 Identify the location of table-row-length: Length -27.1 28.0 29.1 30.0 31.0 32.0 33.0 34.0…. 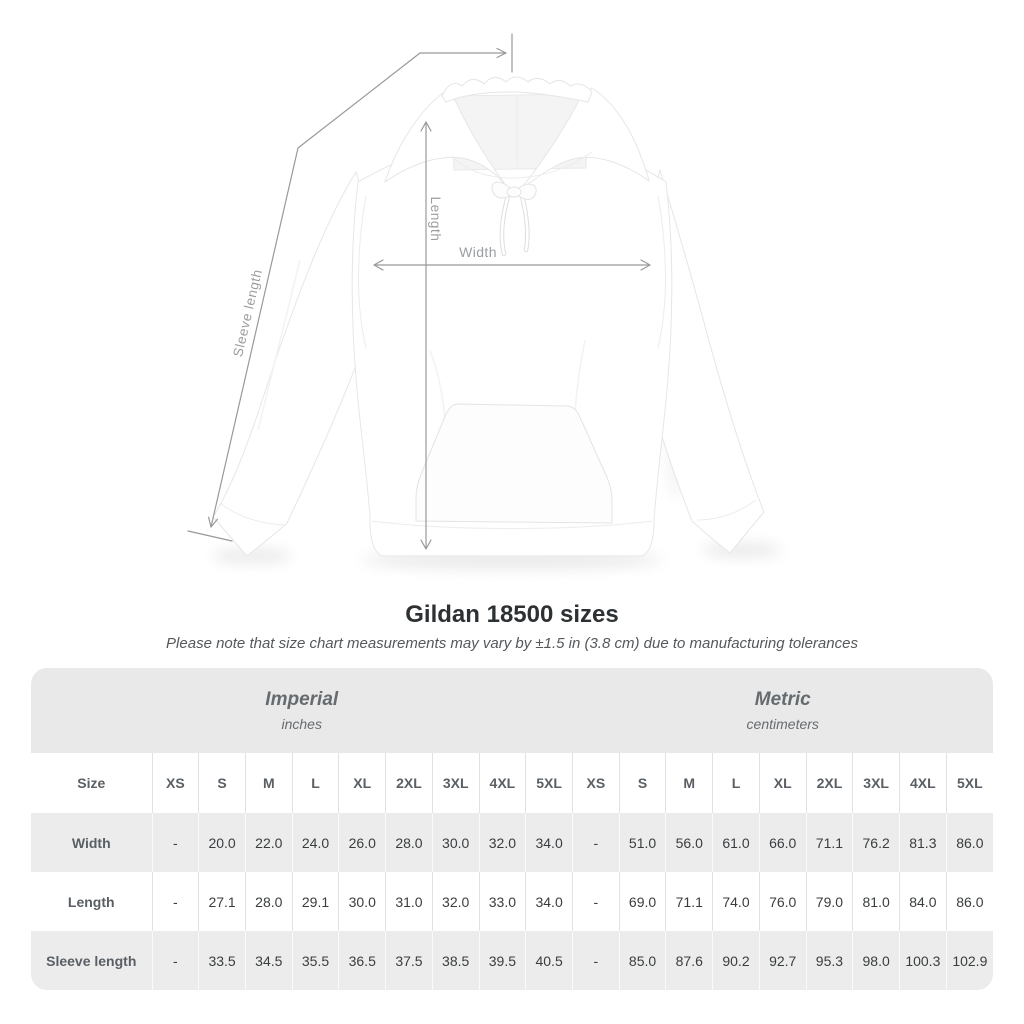
(512, 901).